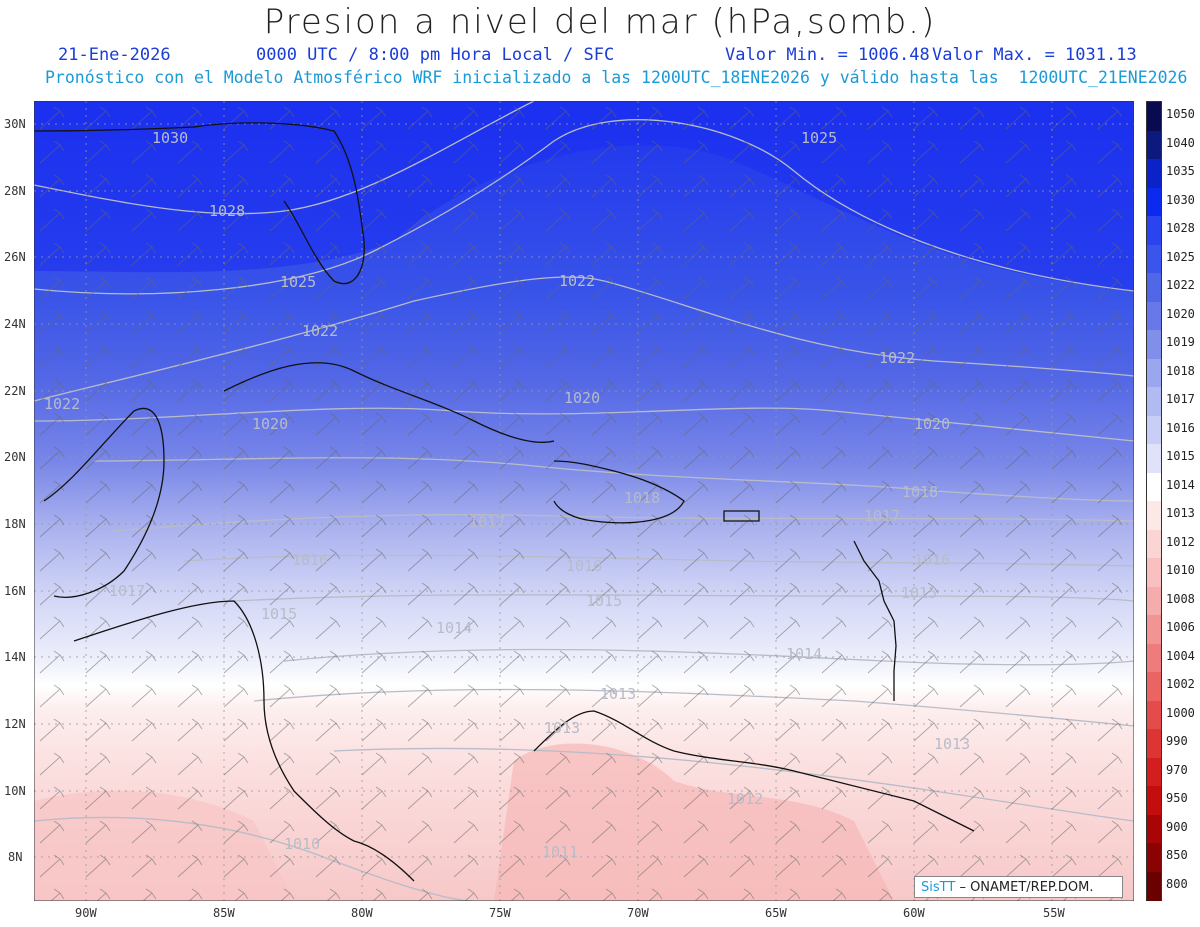 Image resolution: width=1200 pixels, height=927 pixels. What do you see at coordinates (15, 524) in the screenshot?
I see `lat-label: 18N` at bounding box center [15, 524].